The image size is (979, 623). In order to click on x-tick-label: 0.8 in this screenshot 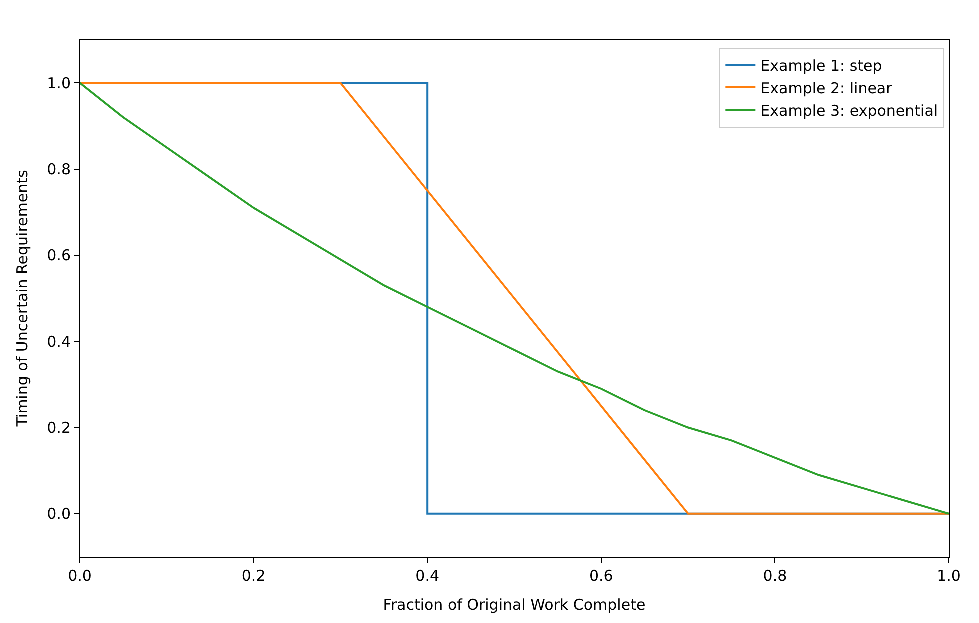, I will do `click(775, 576)`.